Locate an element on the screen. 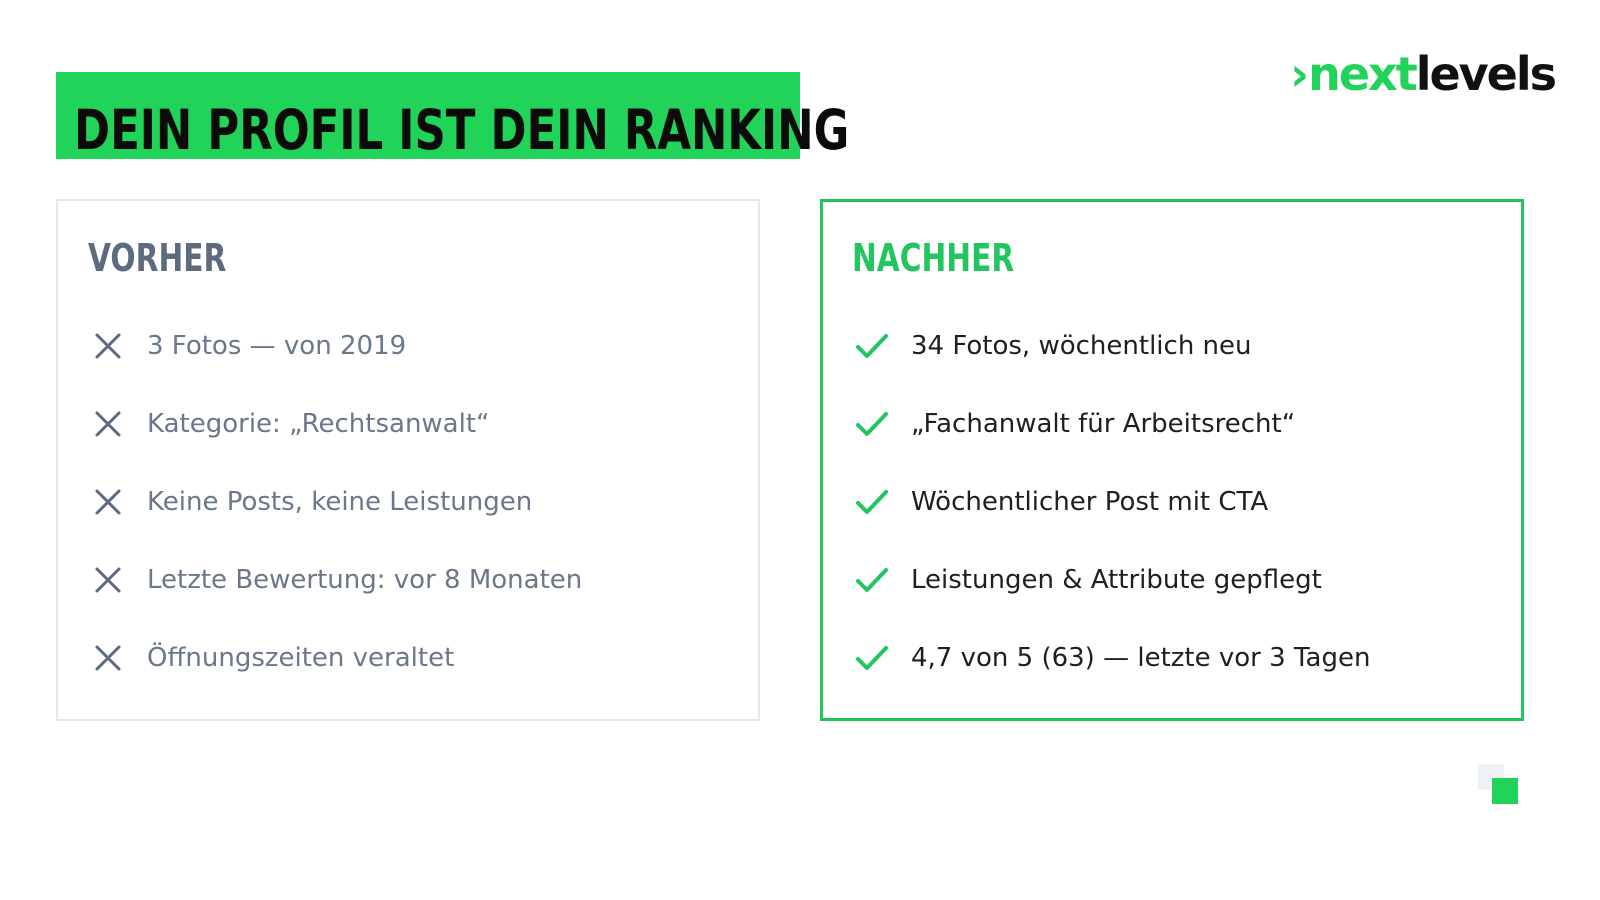 The width and height of the screenshot is (1600, 900). before-item: Letzte Bewertung: vor 8 Monaten is located at coordinates (335, 580).